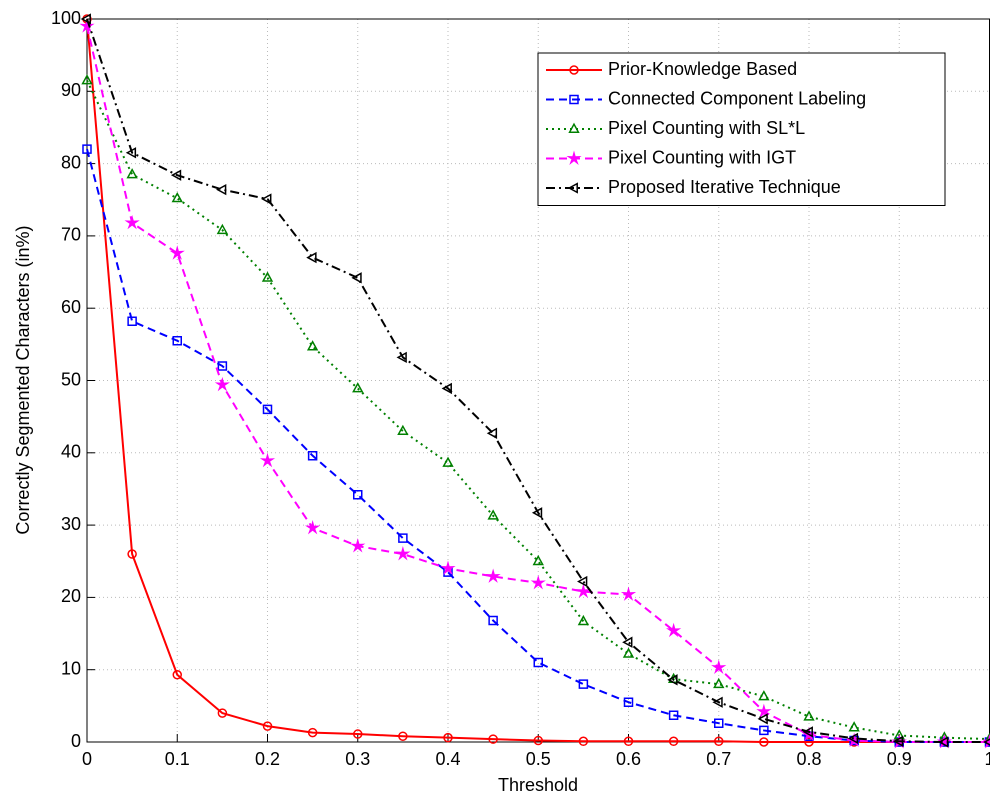 The height and width of the screenshot is (799, 990). What do you see at coordinates (702, 157) in the screenshot?
I see `legend-label: Pixel Counting with IGT` at bounding box center [702, 157].